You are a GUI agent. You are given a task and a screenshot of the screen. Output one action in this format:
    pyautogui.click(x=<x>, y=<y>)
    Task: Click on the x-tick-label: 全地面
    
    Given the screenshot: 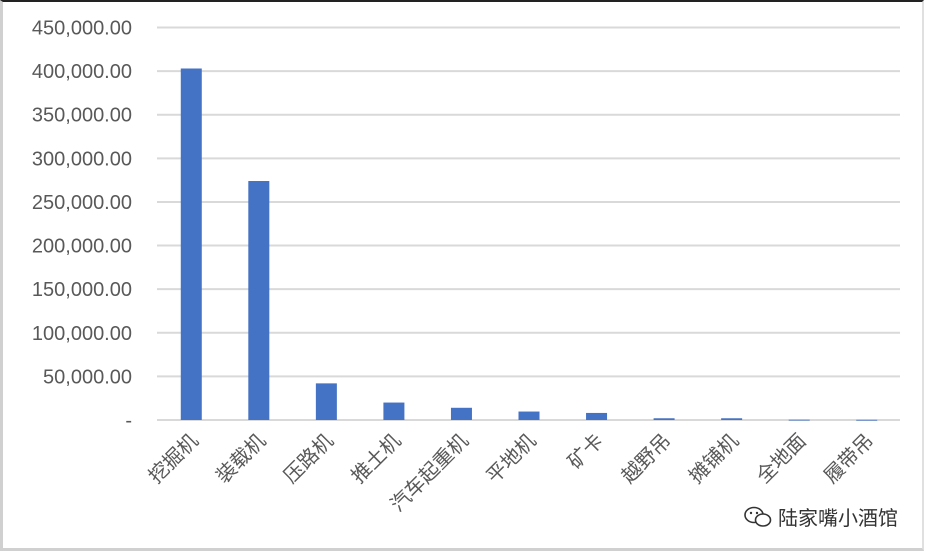 What is the action you would take?
    pyautogui.click(x=780, y=458)
    